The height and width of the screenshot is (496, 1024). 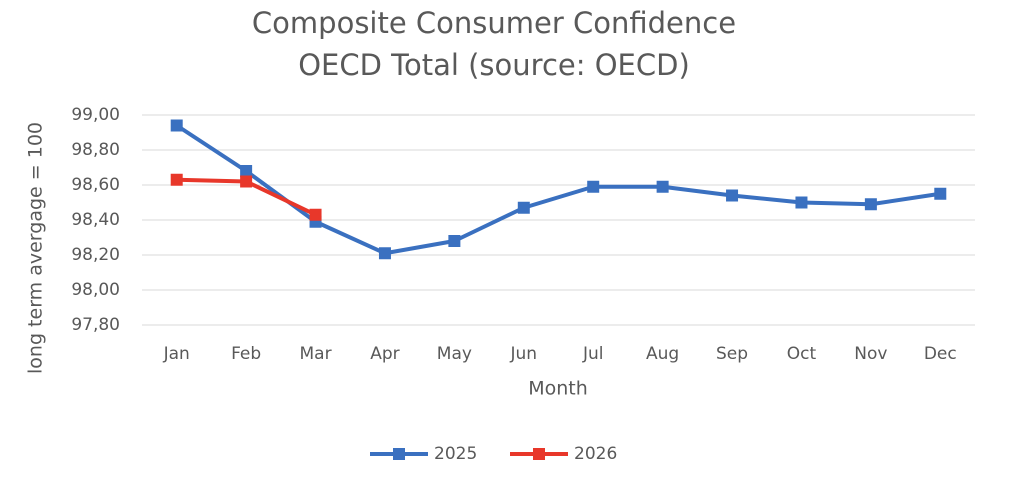 What do you see at coordinates (593, 354) in the screenshot?
I see `x-tick-label: Jul` at bounding box center [593, 354].